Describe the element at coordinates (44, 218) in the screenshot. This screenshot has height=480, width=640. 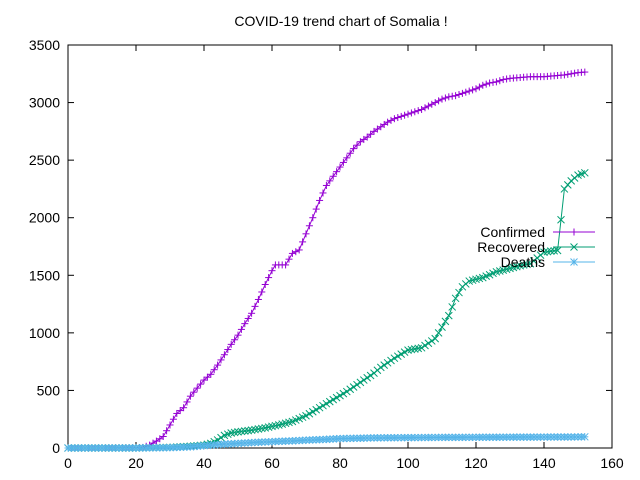
I see `y-tick-label: 2000` at that location.